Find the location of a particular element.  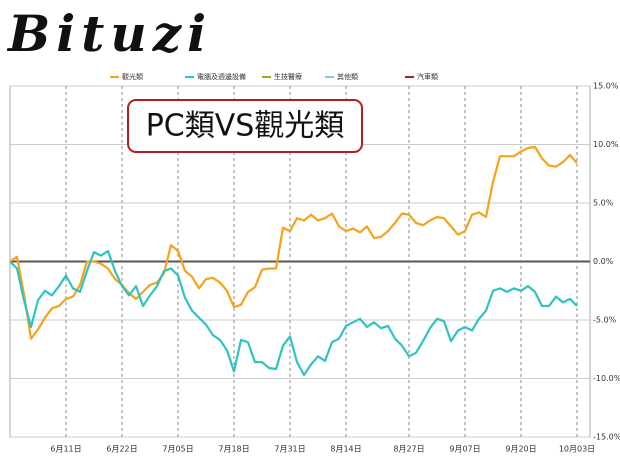

x-tick-label: 8月14日 is located at coordinates (345, 449).